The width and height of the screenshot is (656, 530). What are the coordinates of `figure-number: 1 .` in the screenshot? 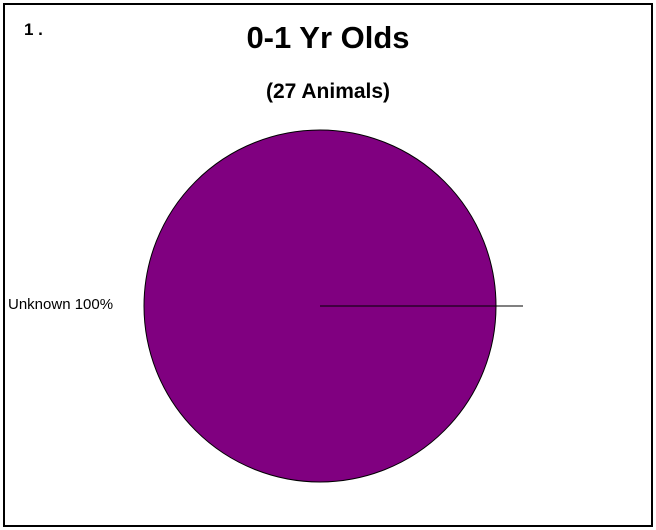 It's located at (33, 29).